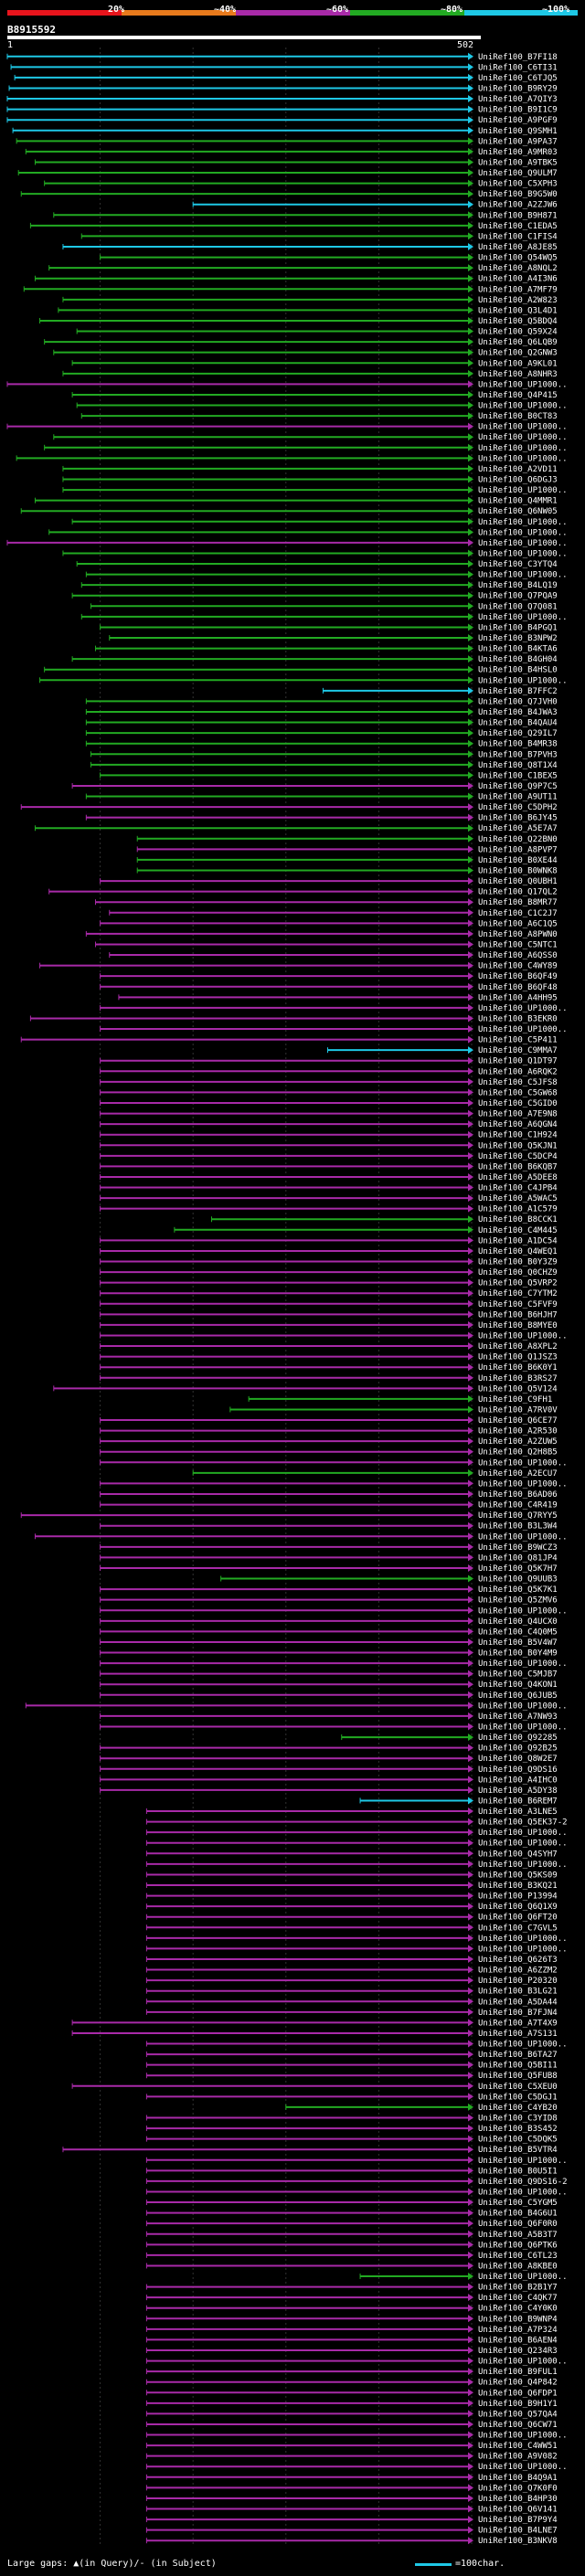 The height and width of the screenshot is (2576, 585). What do you see at coordinates (314, 2023) in the screenshot?
I see `hit-row: UniRef100_A7T4X9` at bounding box center [314, 2023].